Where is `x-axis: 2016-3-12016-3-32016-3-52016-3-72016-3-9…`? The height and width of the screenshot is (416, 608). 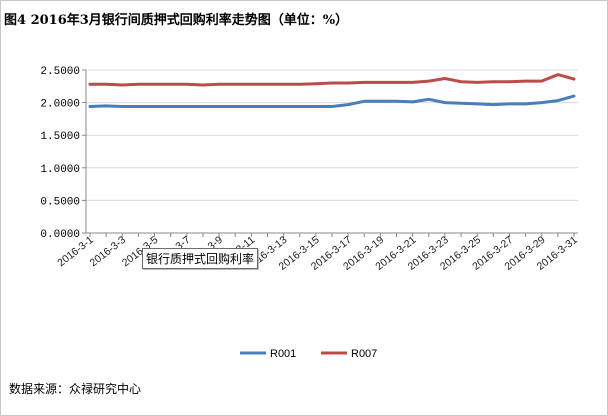
x-axis: 2016-3-12016-3-32016-3-52016-3-72016-3-9… is located at coordinates (317, 252).